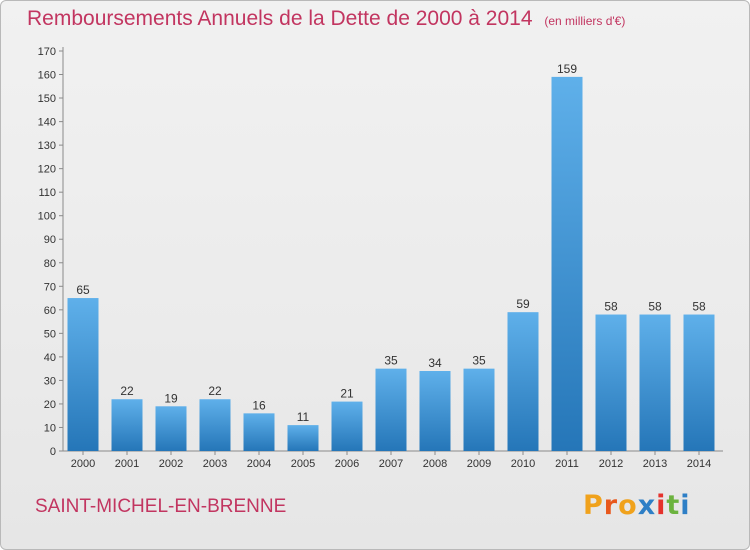  What do you see at coordinates (259, 464) in the screenshot?
I see `x-tick-label: 2004` at bounding box center [259, 464].